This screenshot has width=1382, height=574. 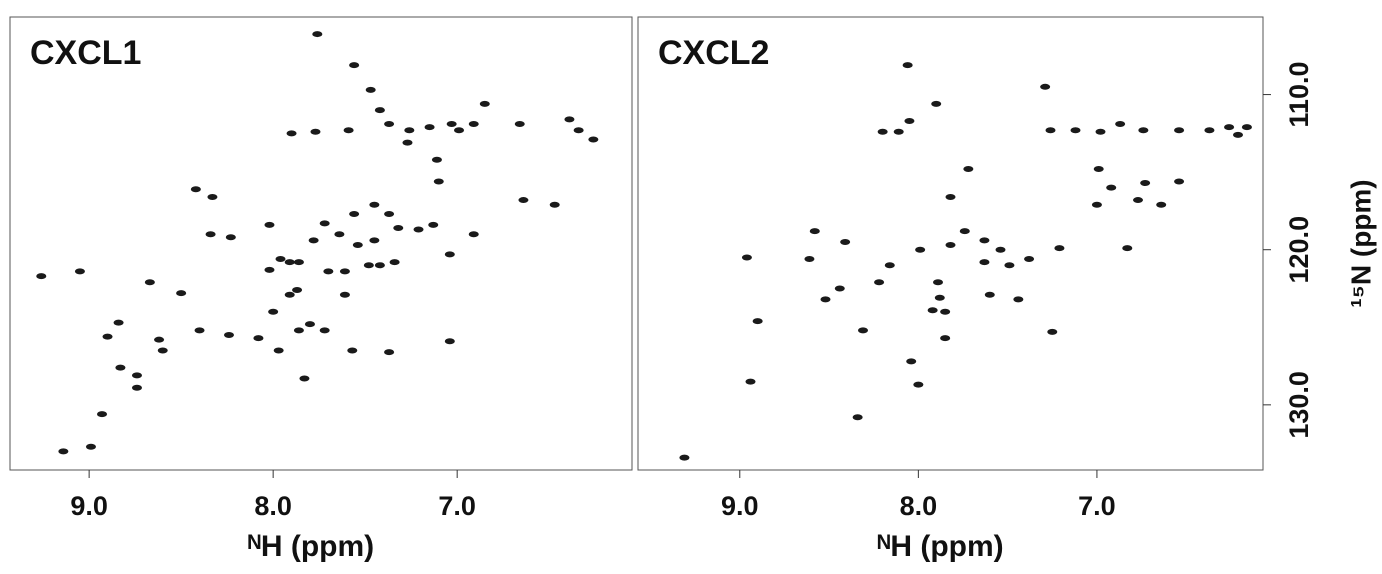 What do you see at coordinates (89, 506) in the screenshot?
I see `x-tick-label: 9.0` at bounding box center [89, 506].